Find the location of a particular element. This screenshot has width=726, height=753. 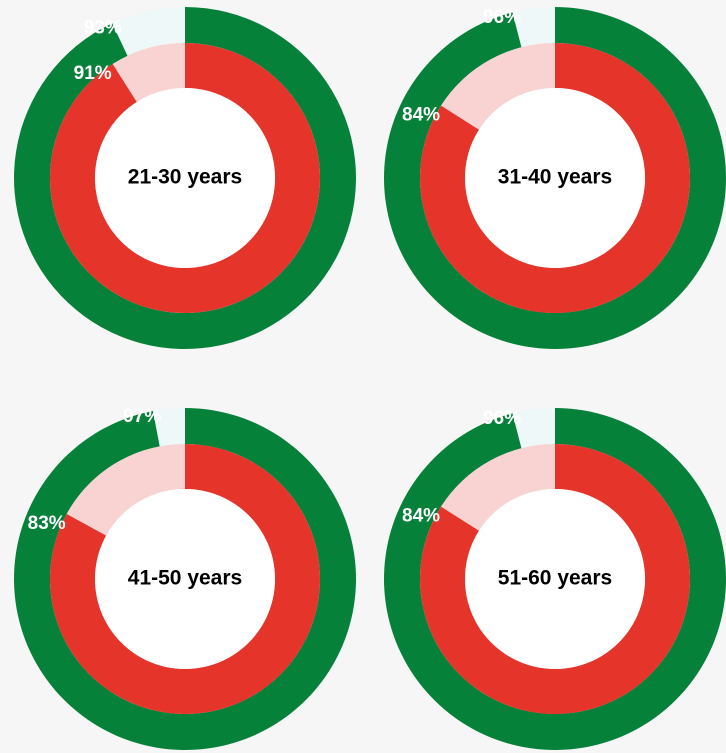

chart-title: 31-40 years is located at coordinates (555, 177).